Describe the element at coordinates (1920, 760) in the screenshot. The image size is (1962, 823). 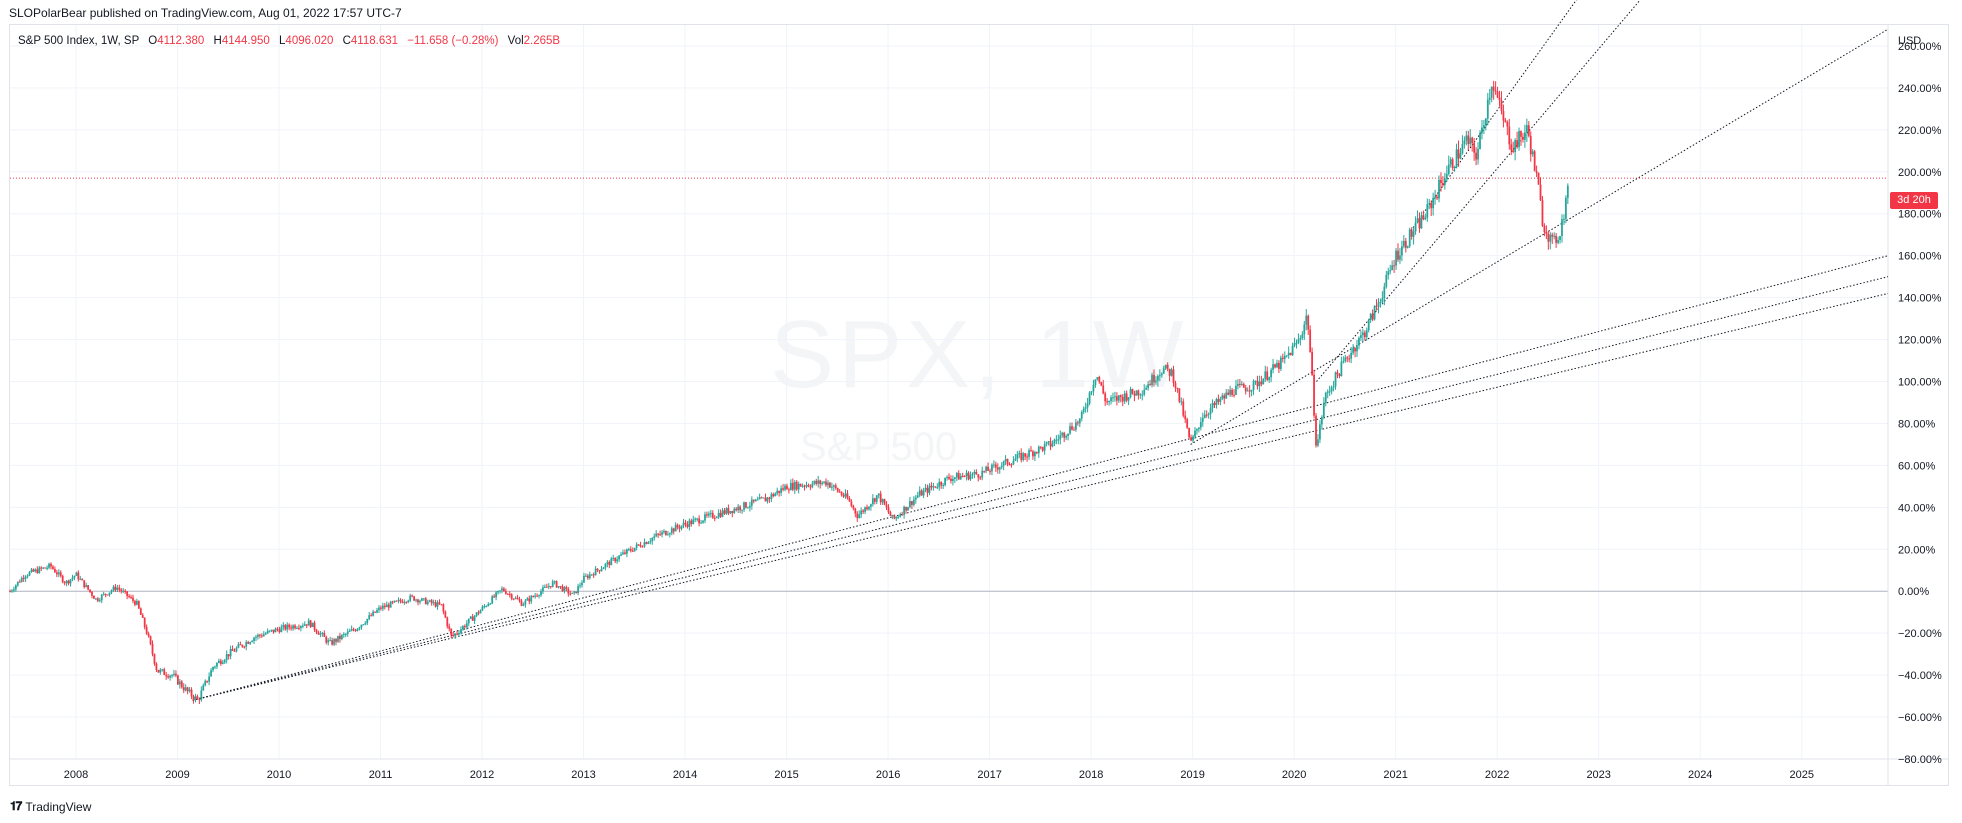
I see `y-tick-label: −80.00%` at that location.